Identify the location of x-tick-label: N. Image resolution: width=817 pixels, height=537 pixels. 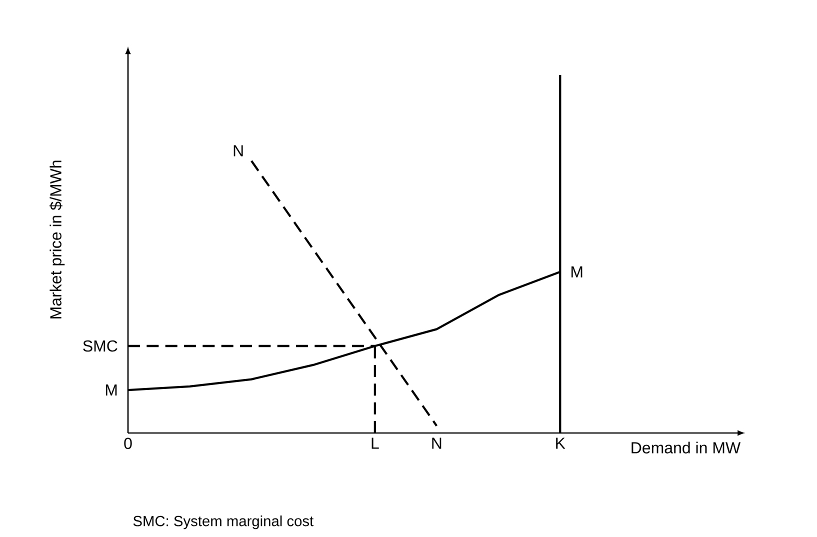
(437, 443).